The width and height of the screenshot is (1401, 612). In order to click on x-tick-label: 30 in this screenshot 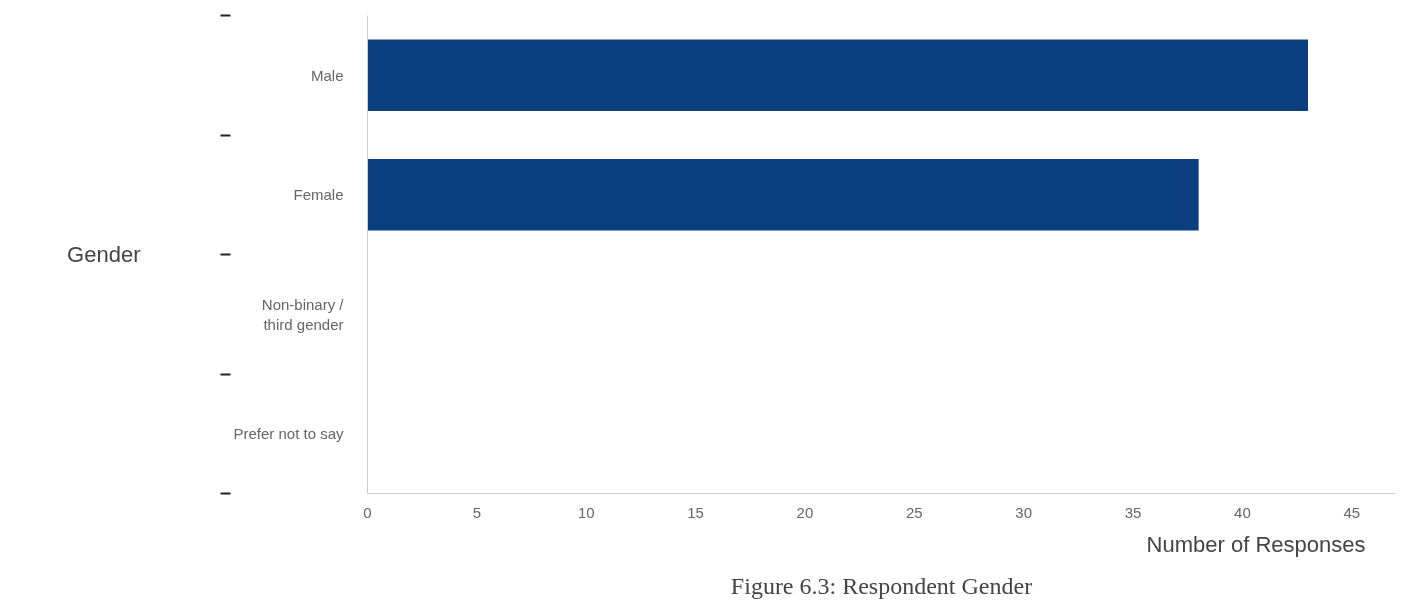, I will do `click(1024, 512)`.